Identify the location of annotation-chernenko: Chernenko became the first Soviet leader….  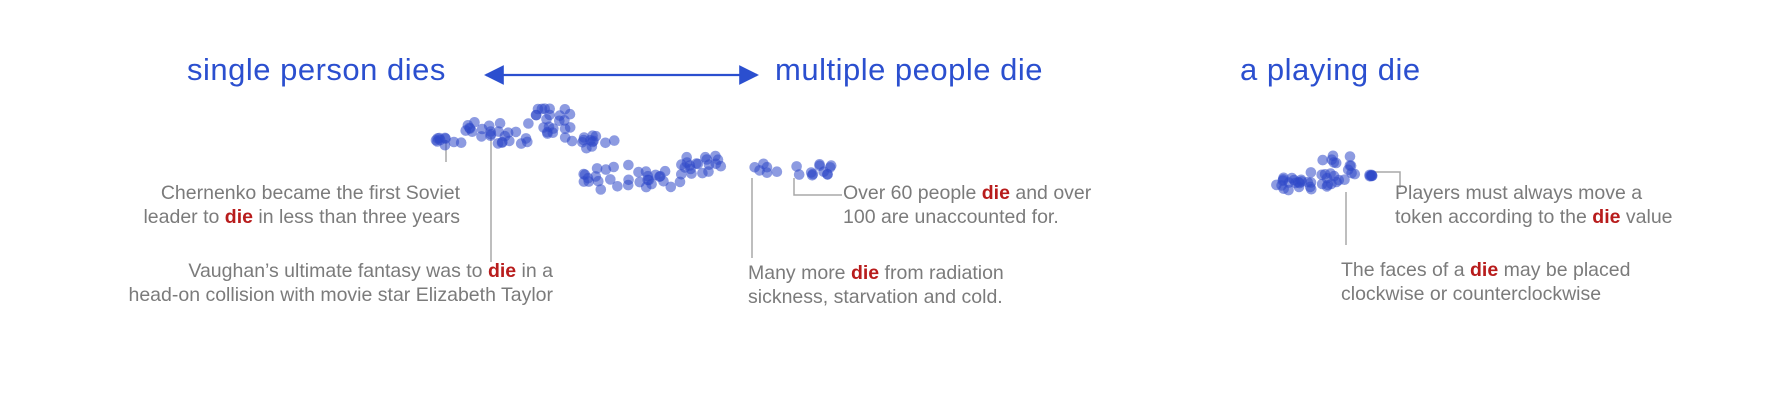
(301, 205).